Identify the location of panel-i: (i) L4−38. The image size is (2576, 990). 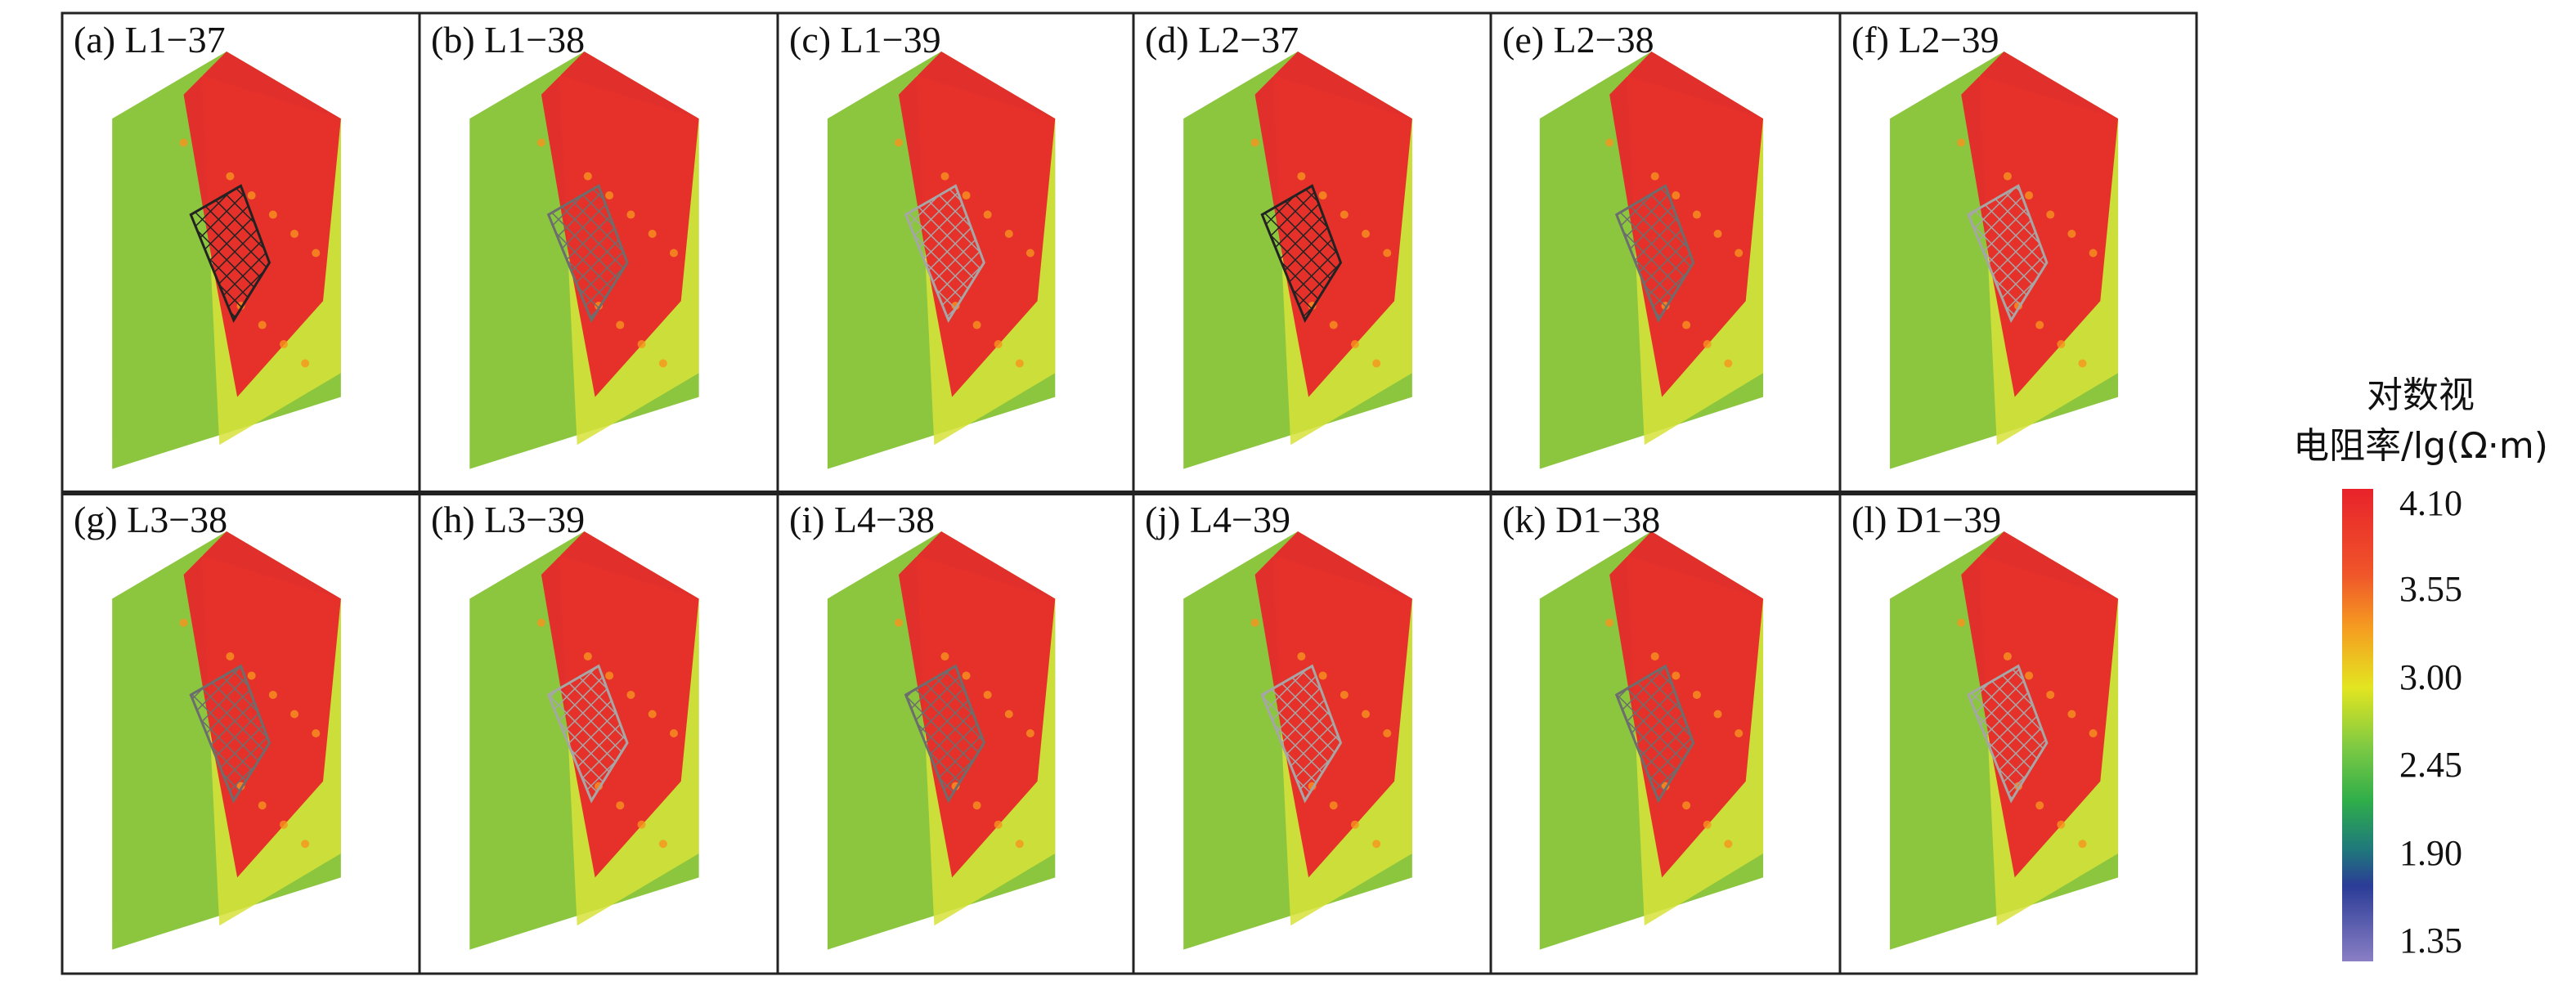
(922, 725).